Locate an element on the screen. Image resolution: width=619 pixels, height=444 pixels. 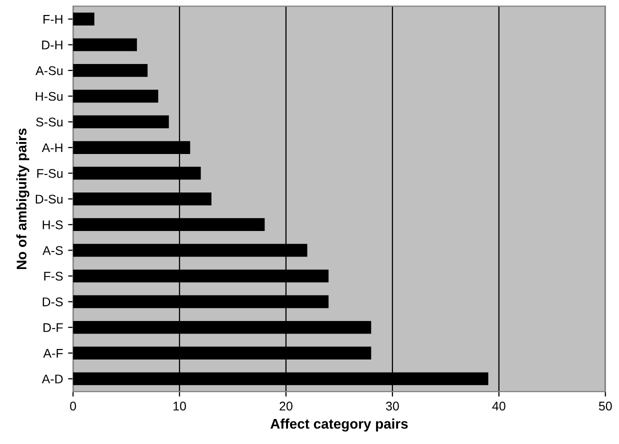
y-tick-label: D-S is located at coordinates (52, 301).